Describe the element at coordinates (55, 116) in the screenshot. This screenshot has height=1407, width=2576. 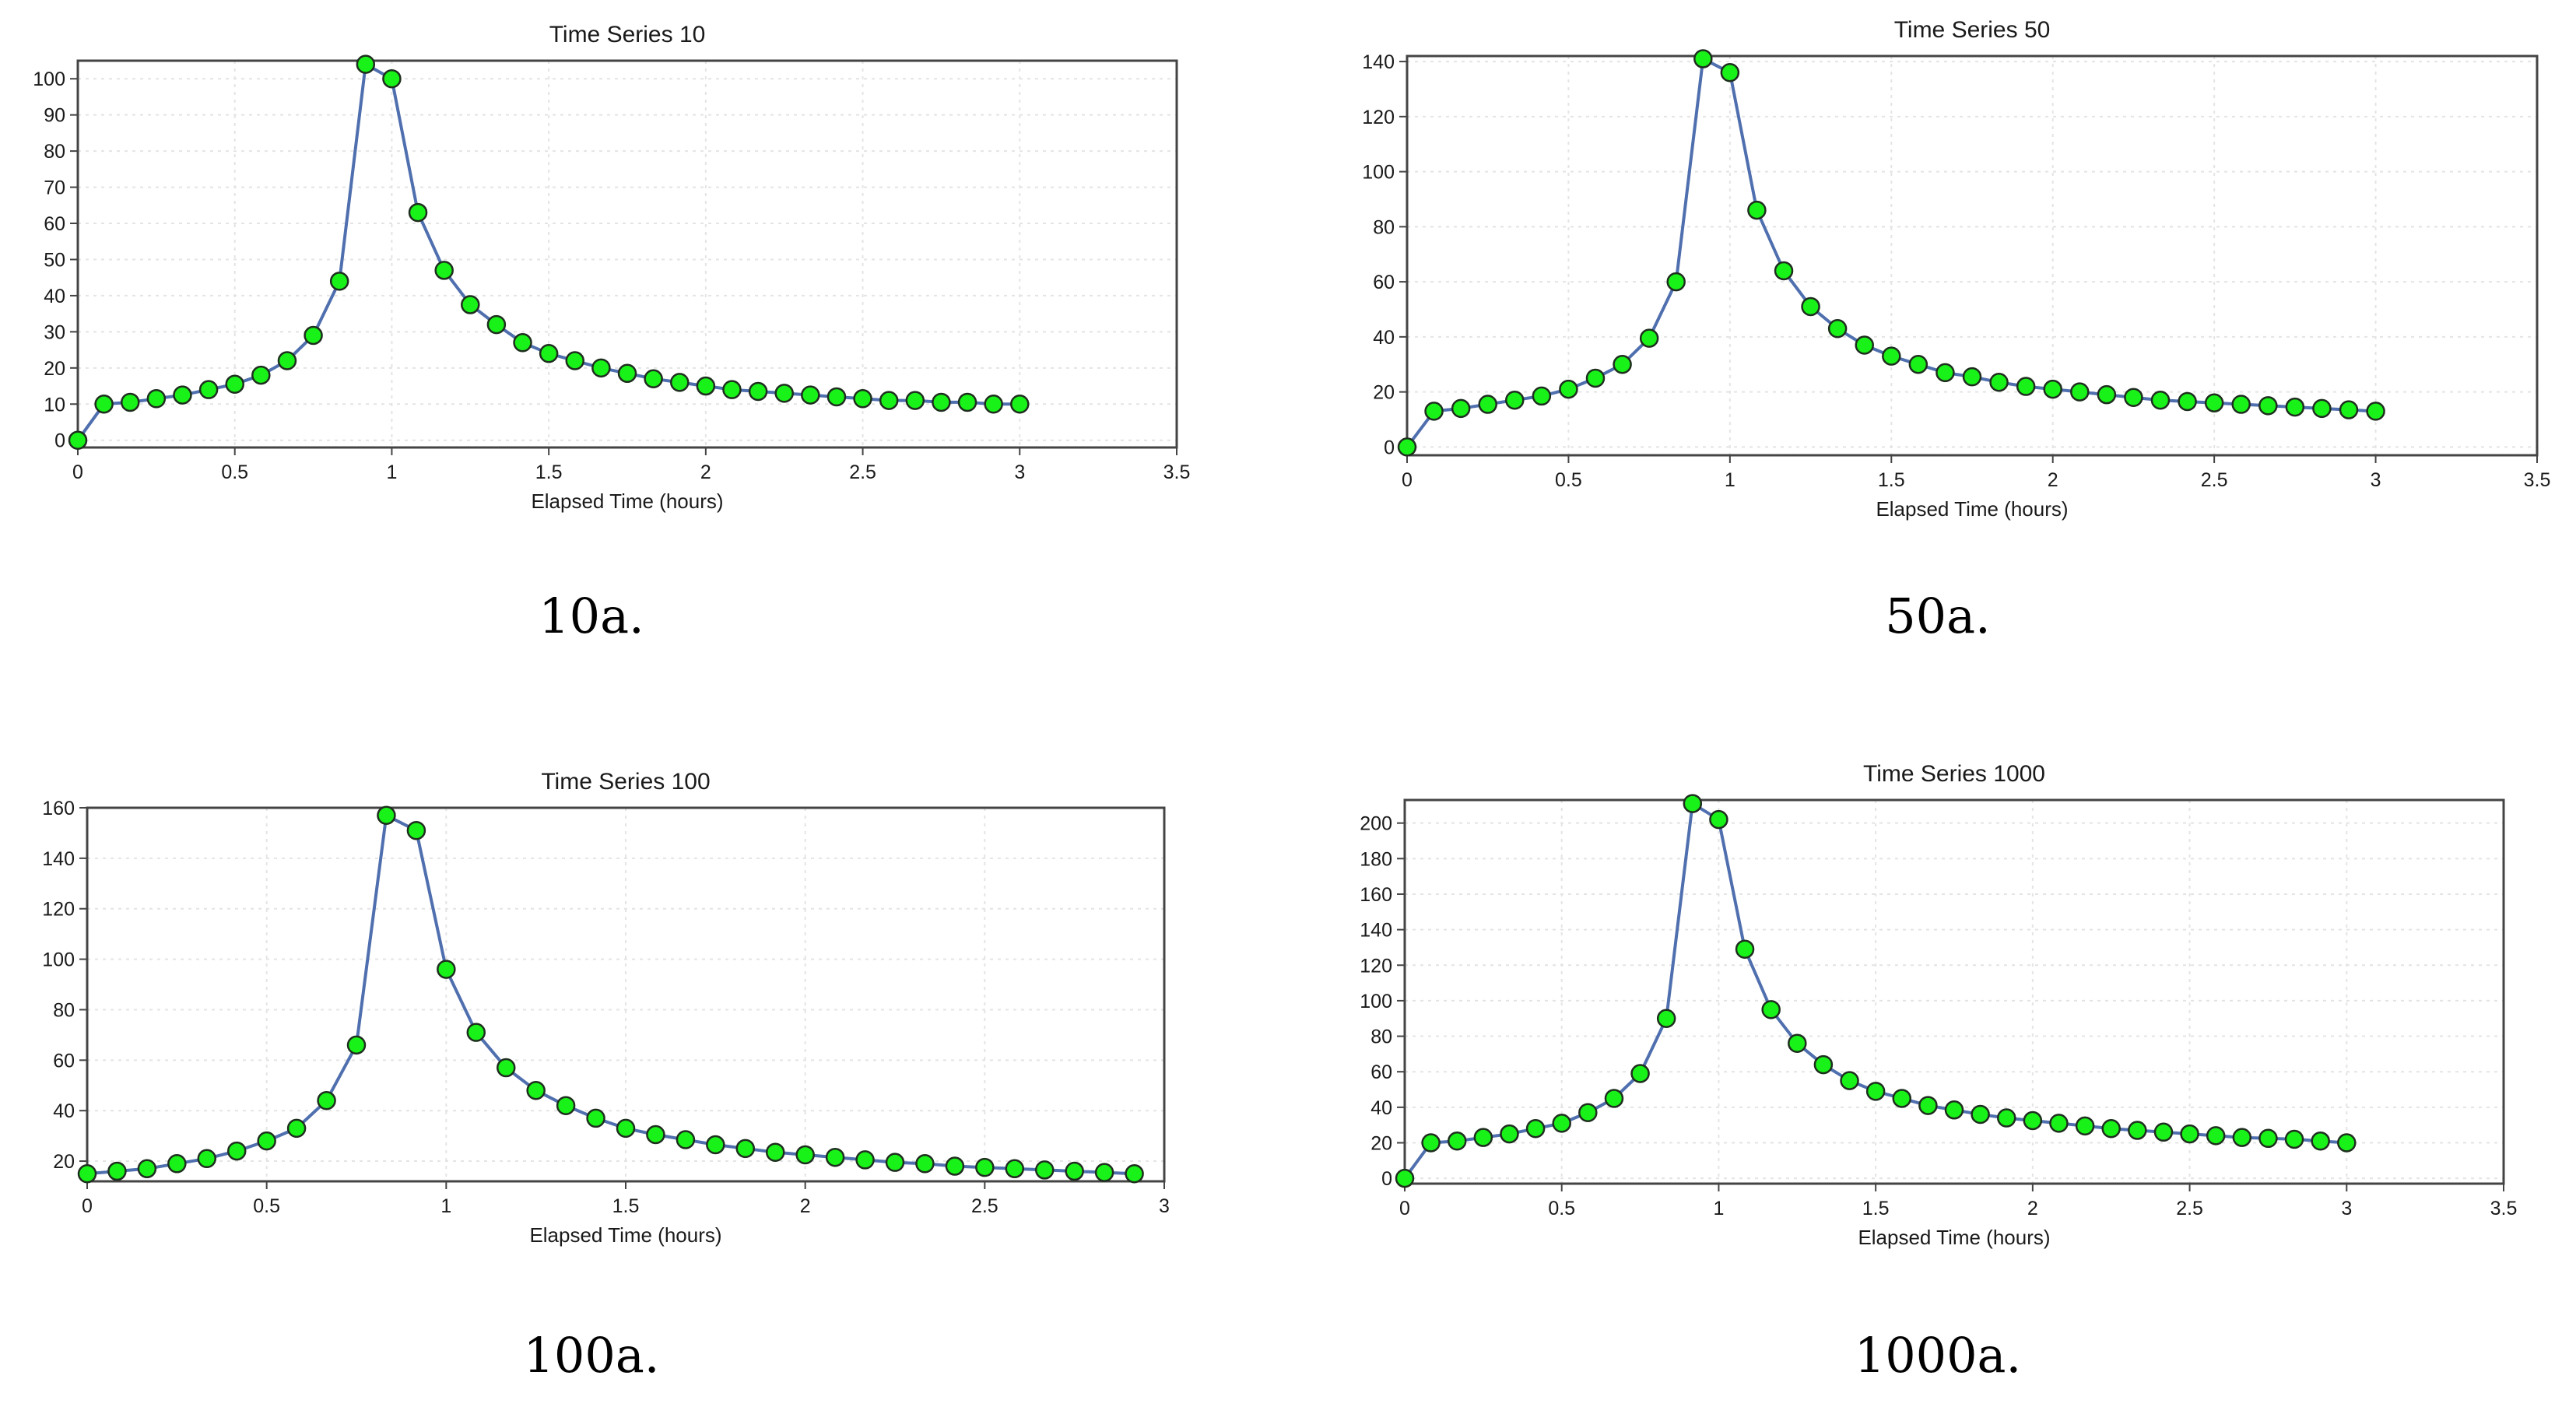
I see `y-tick-label: 90` at that location.